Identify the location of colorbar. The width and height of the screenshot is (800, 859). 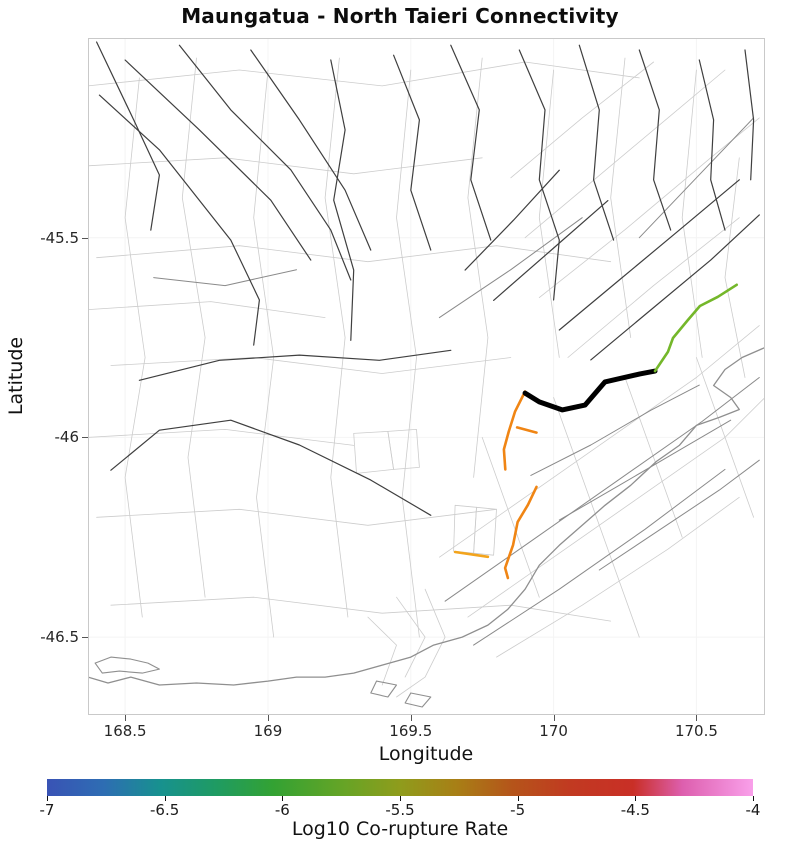
(400, 787).